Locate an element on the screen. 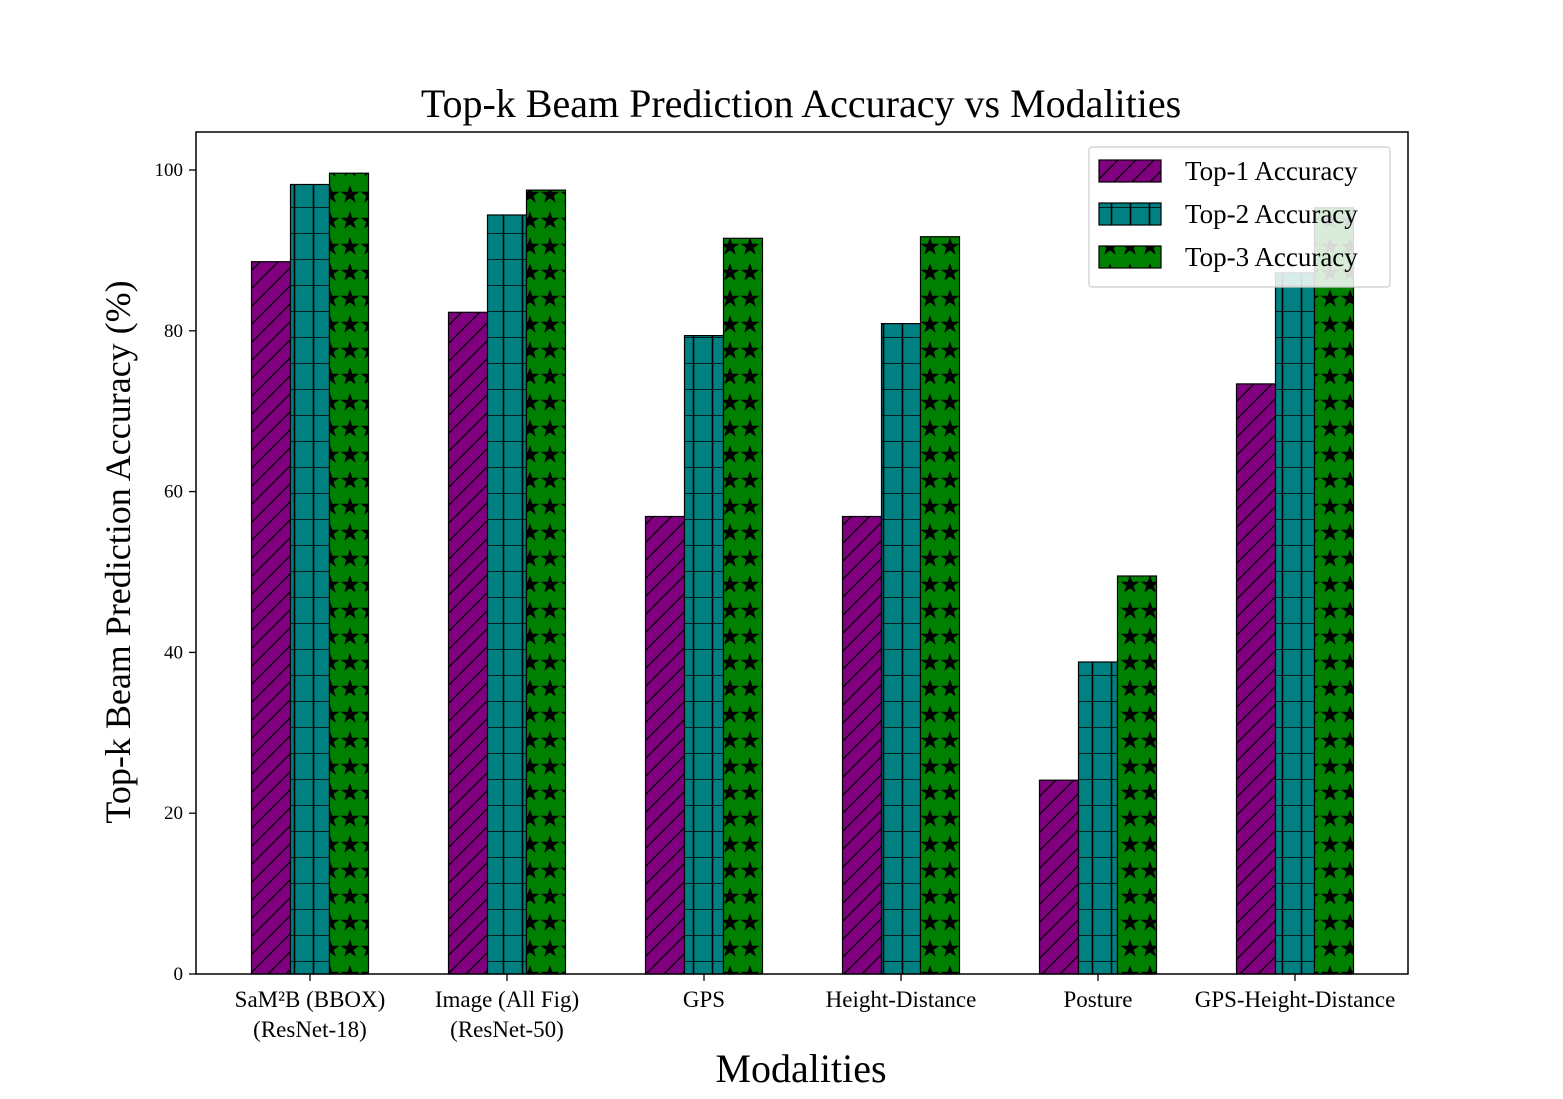 The image size is (1563, 1099). x-tick-label: Image (All Fig) (ResNet-50) is located at coordinates (507, 1014).